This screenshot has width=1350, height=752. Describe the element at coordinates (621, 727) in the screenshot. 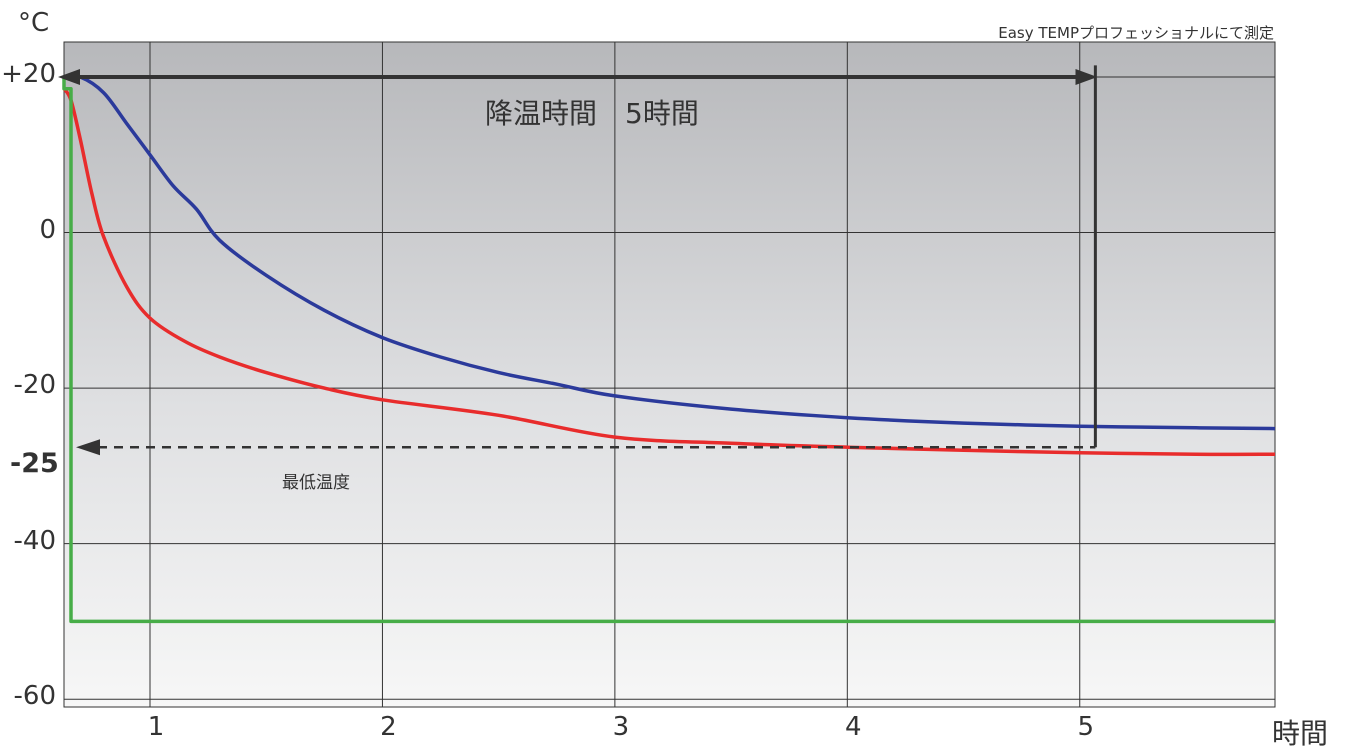

I see `x-tick-label: 3` at that location.